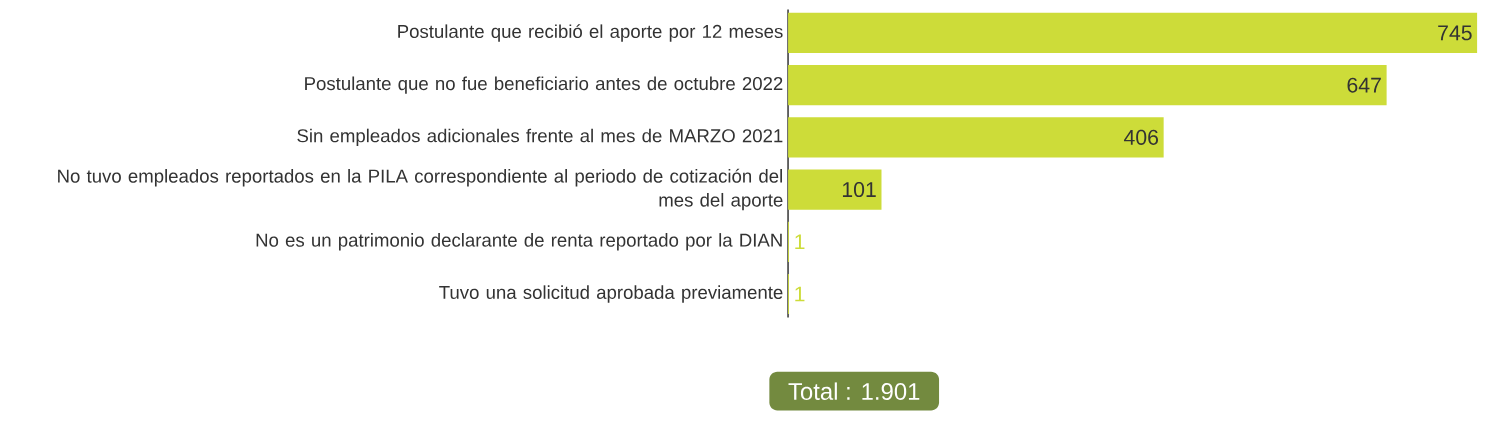  Describe the element at coordinates (1141, 137) in the screenshot. I see `data-label: 406` at that location.